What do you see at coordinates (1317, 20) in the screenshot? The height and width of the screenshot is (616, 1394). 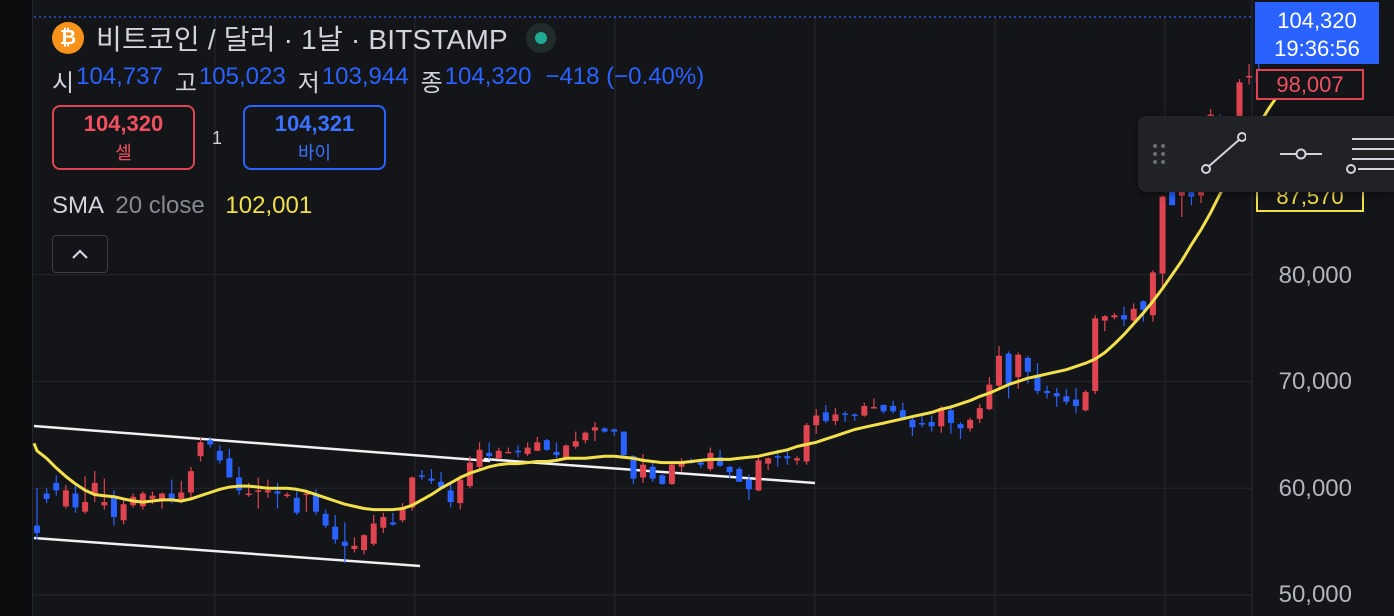 I see `last-price: 104,320` at bounding box center [1317, 20].